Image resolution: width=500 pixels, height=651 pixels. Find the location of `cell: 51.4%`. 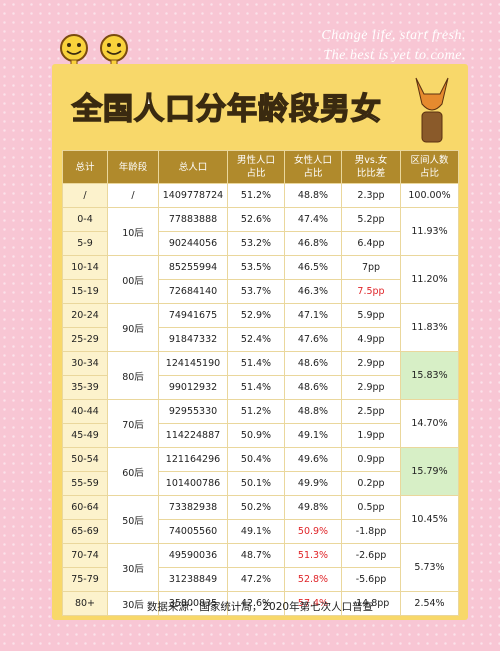

cell: 51.4% is located at coordinates (256, 387).